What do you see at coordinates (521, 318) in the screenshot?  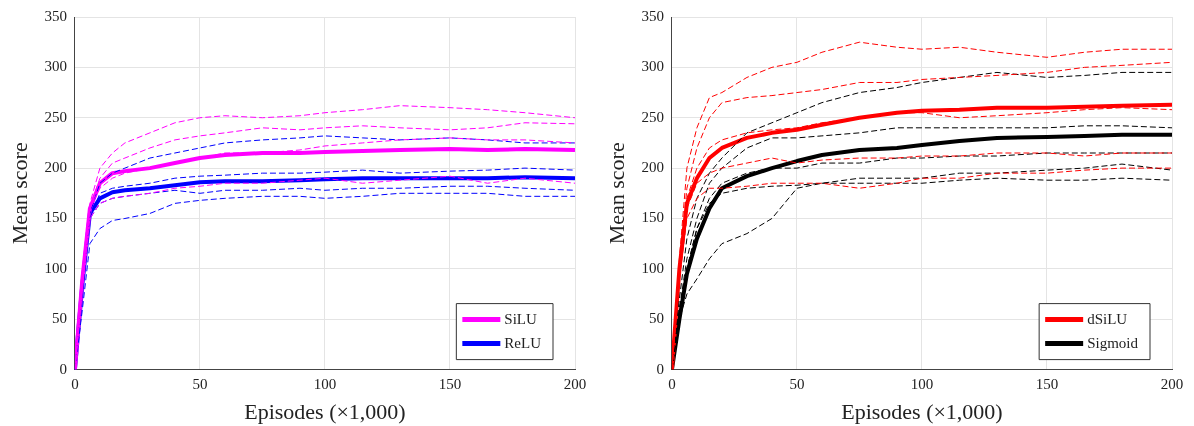 I see `legend-label: SiLU` at bounding box center [521, 318].